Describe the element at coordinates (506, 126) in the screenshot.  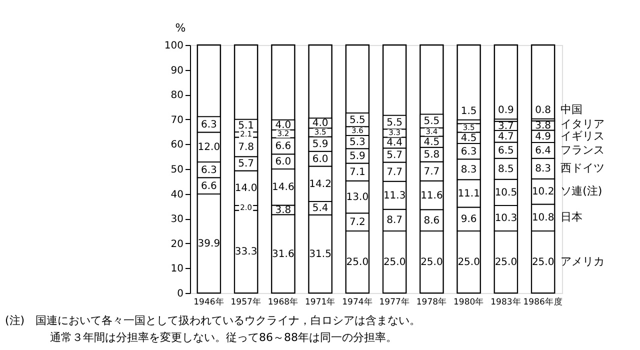
I see `data-label: 3.7` at that location.